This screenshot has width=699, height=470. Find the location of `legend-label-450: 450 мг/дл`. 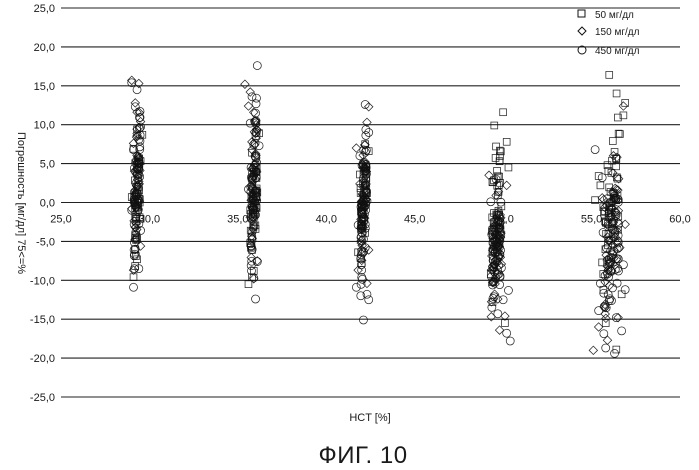

legend-label-450: 450 мг/дл is located at coordinates (617, 51).